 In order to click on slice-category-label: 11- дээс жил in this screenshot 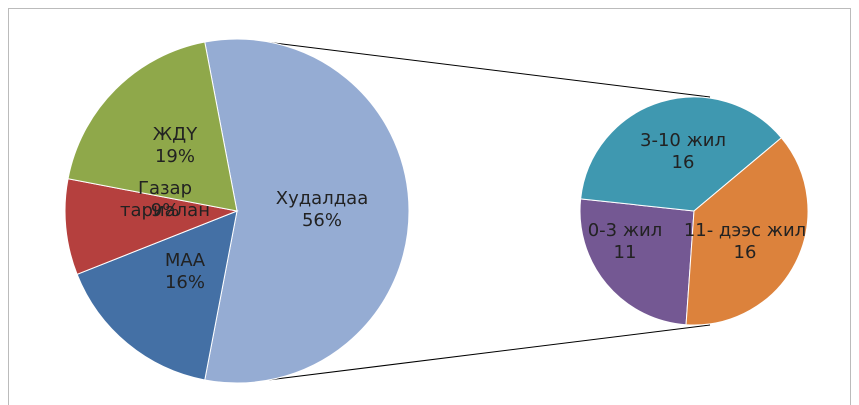, I will do `click(745, 230)`.